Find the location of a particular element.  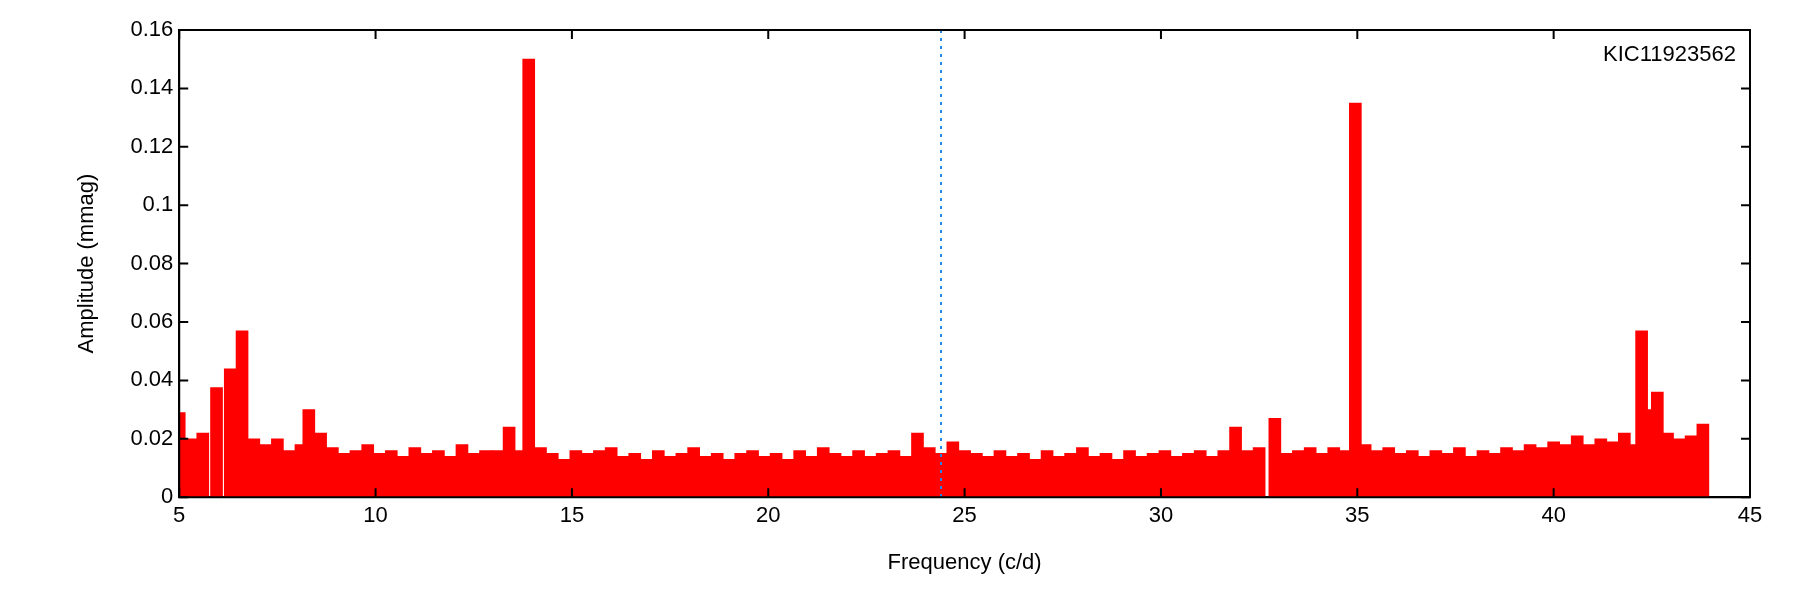

x-tick-label: 20 is located at coordinates (768, 515).